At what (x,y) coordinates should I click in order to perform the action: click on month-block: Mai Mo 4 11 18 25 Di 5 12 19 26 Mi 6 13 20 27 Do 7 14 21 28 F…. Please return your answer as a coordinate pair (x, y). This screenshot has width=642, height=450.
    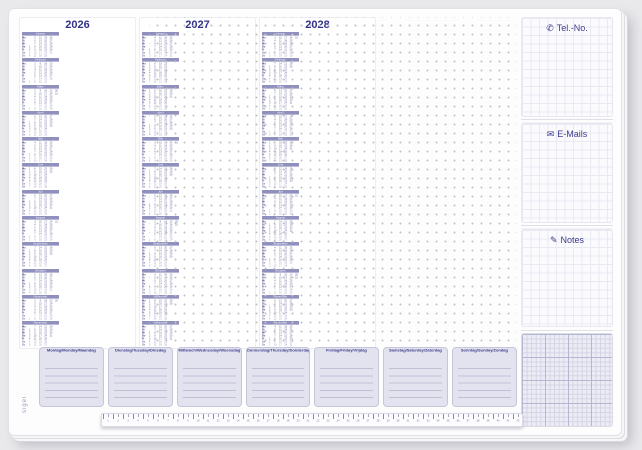
    Looking at the image, I should click on (77, 149).